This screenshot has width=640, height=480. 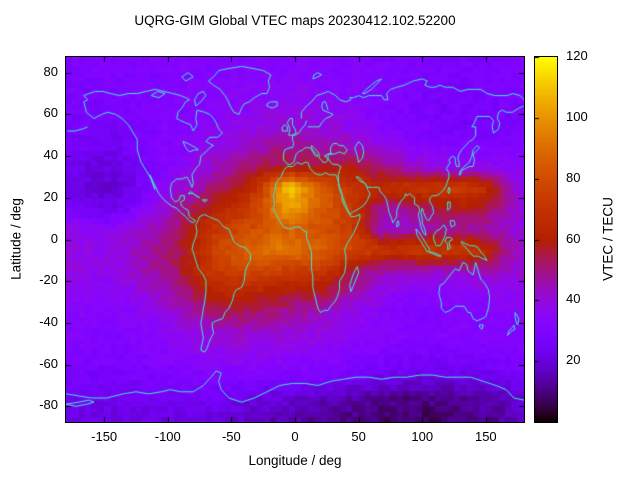 What do you see at coordinates (54, 238) in the screenshot?
I see `y-tick-label: 0` at bounding box center [54, 238].